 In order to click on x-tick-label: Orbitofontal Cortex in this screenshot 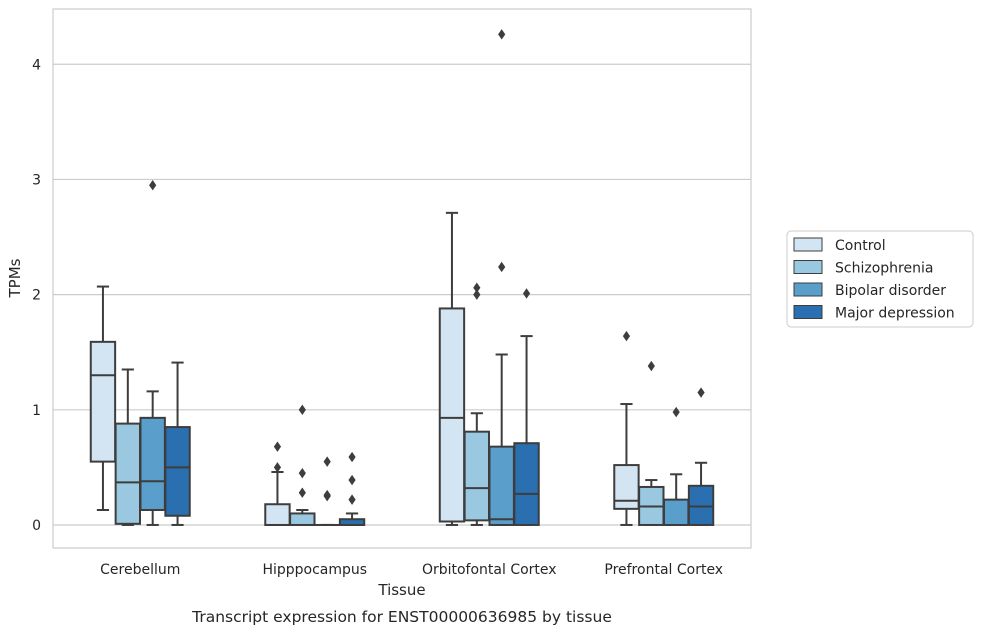, I will do `click(489, 570)`.